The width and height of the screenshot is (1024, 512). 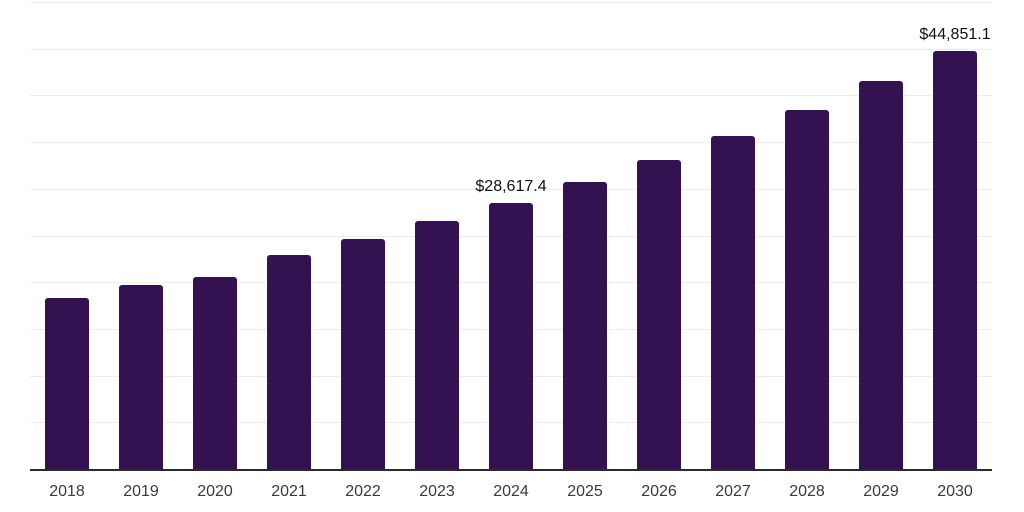 I want to click on bar-column-2024: $28,617.4, so click(x=511, y=236).